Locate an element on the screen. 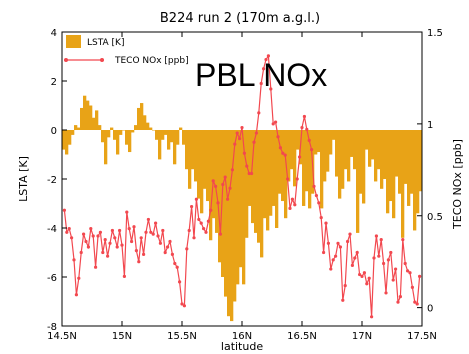 This screenshot has height=354, width=469. y-axis-left: -8 -6 -4 -2 0 2 4 is located at coordinates (57, 180).